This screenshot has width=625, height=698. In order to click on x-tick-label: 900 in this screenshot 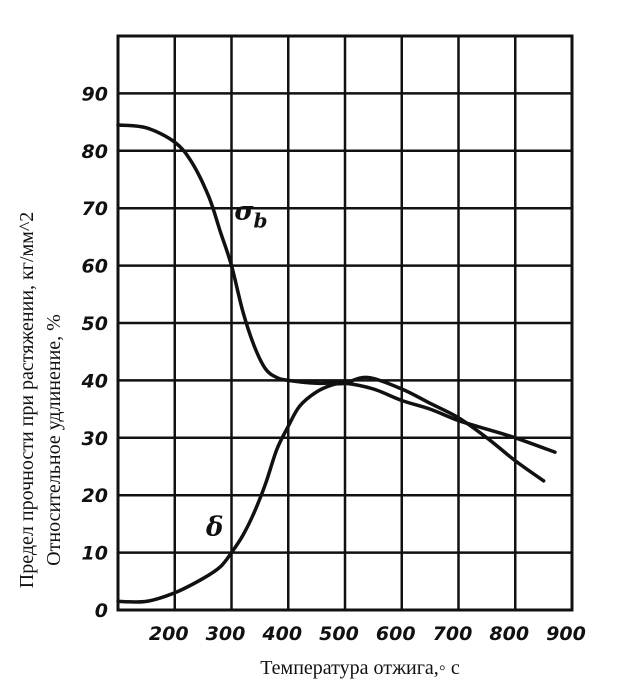, I will do `click(566, 634)`.